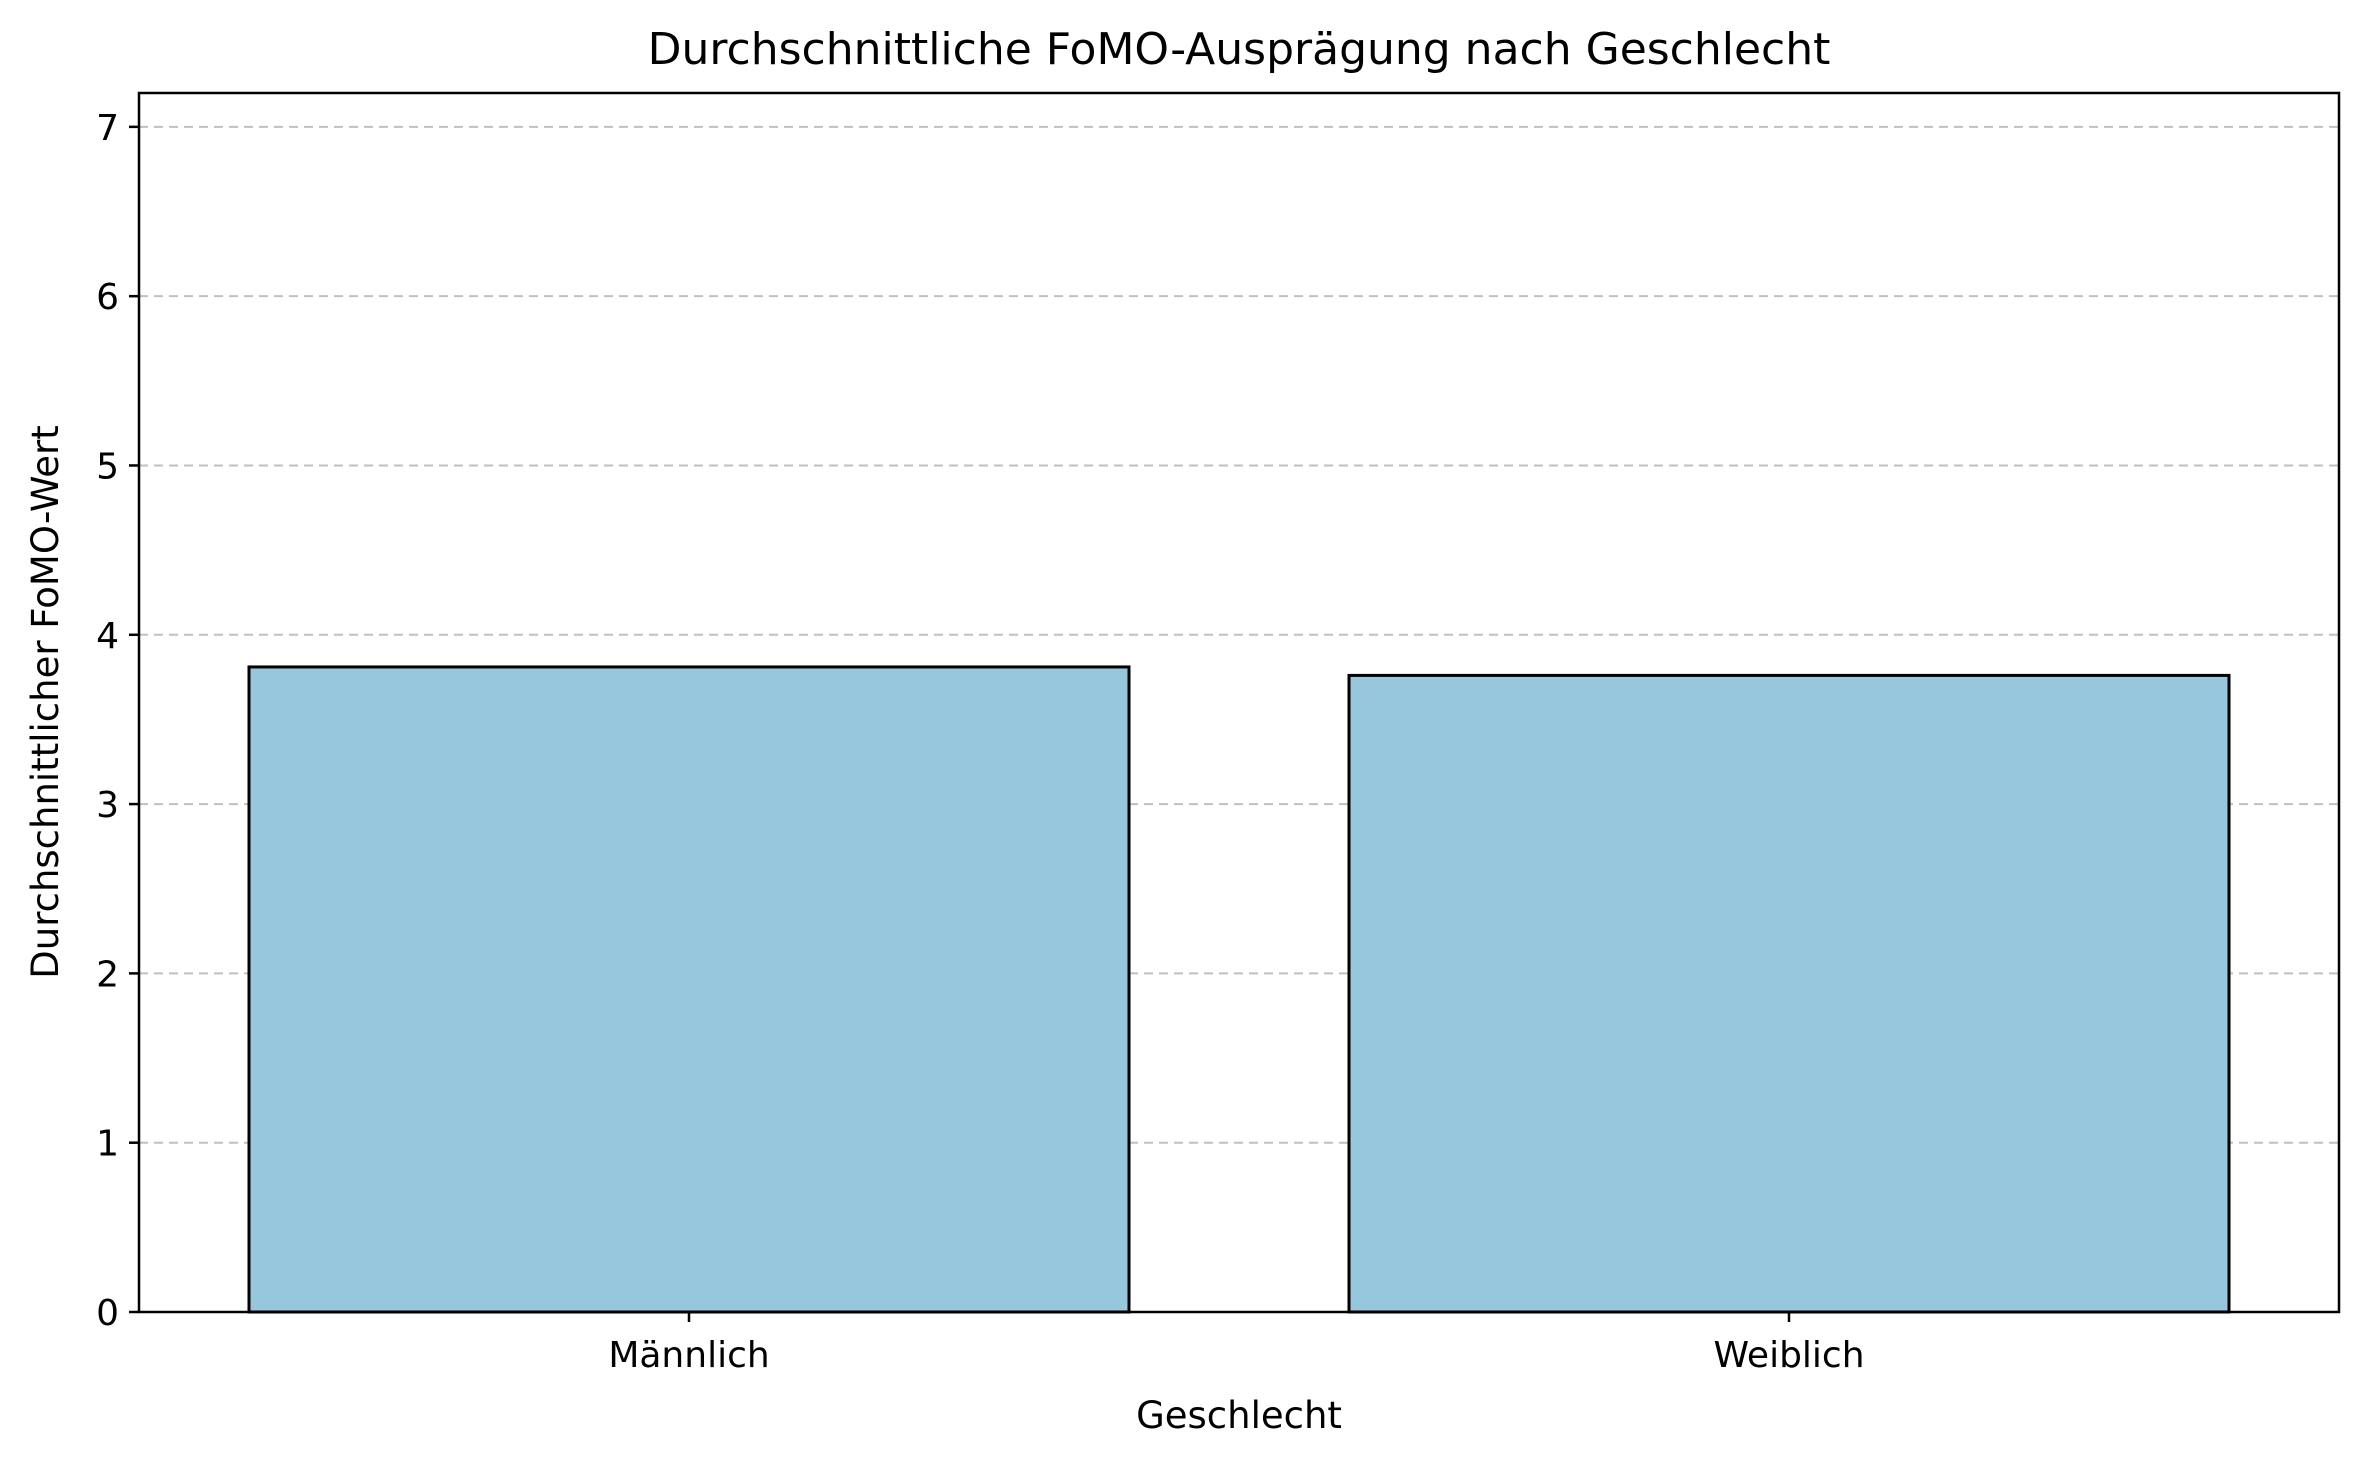  What do you see at coordinates (107, 128) in the screenshot?
I see `y-tick-label: 7` at bounding box center [107, 128].